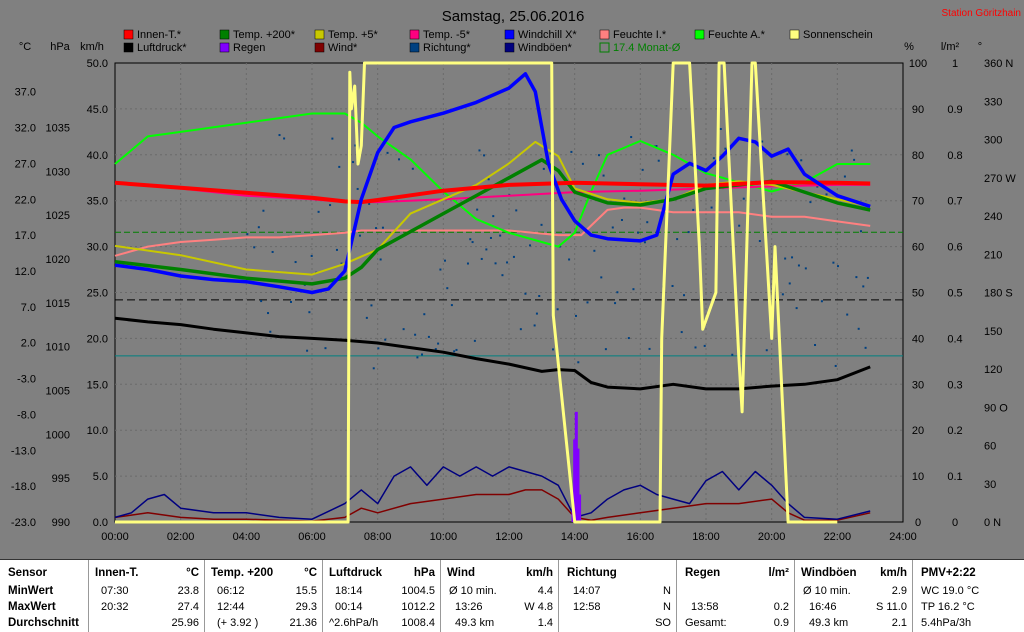 This screenshot has height=632, width=1024. Describe the element at coordinates (58, 435) in the screenshot. I see `hpa-tick-label: 1000` at that location.